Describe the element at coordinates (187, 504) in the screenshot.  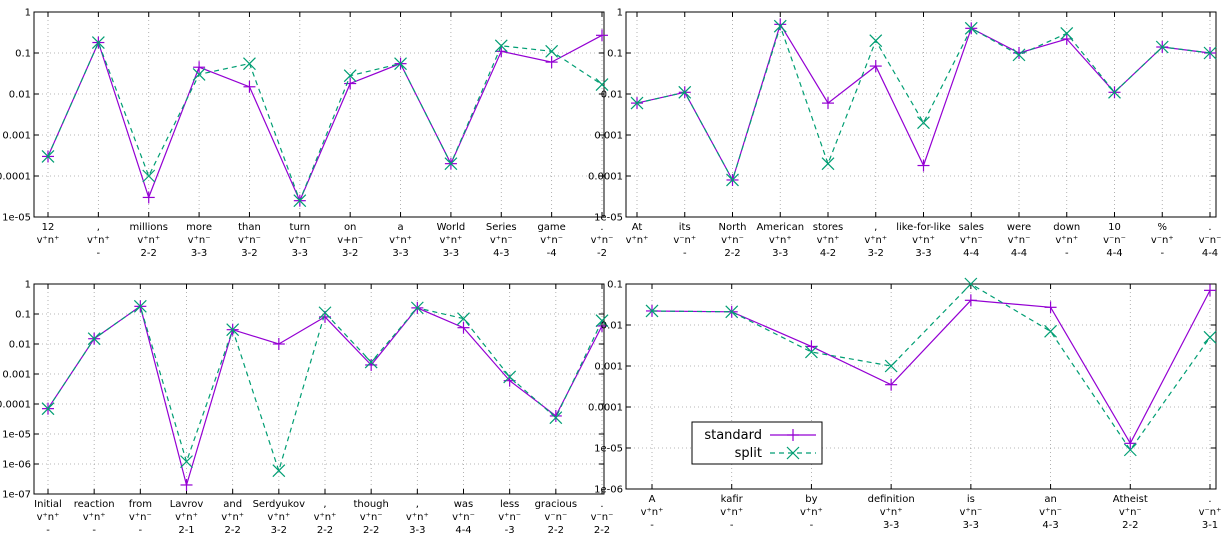
I see `x-category-label: Lavrov` at that location.